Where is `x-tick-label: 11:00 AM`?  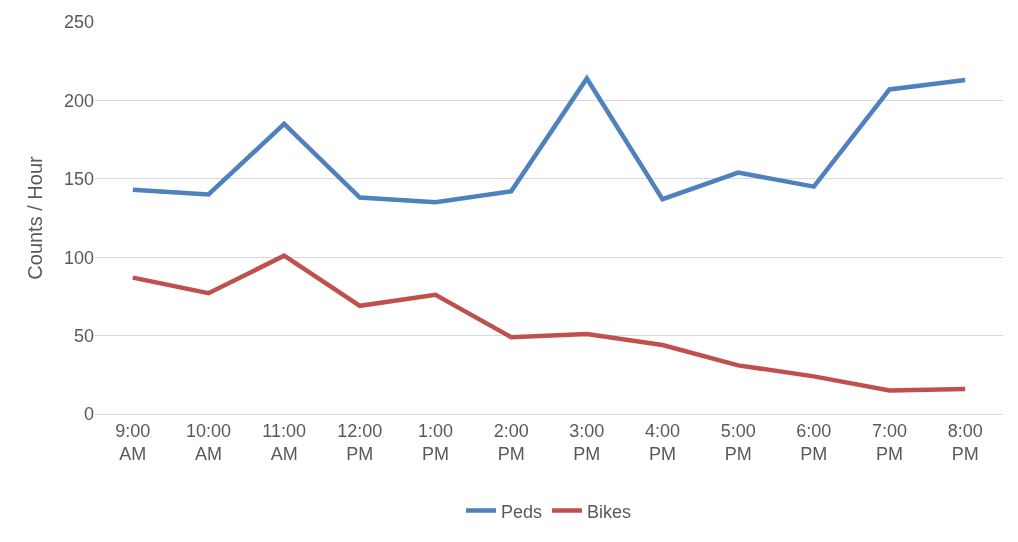
x-tick-label: 11:00 AM is located at coordinates (284, 442).